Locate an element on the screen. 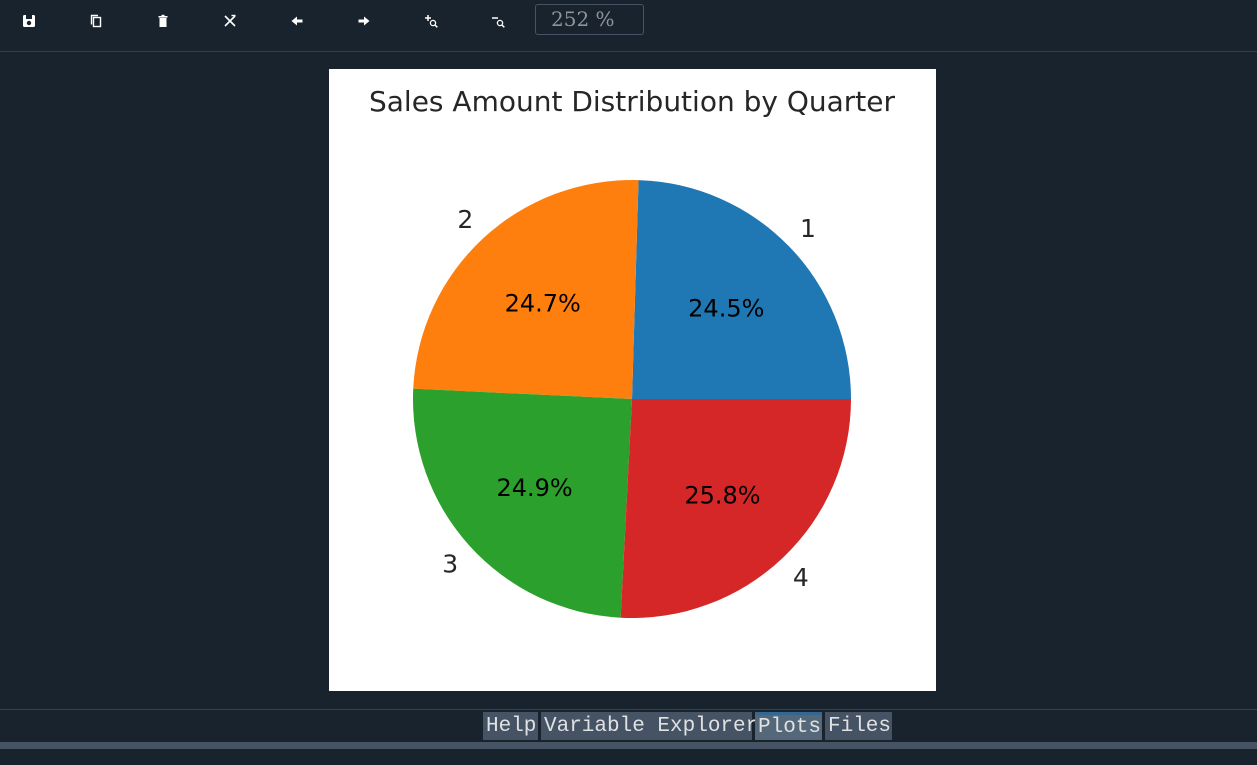 Image resolution: width=1257 pixels, height=765 pixels. remove-all-icon is located at coordinates (230, 20).